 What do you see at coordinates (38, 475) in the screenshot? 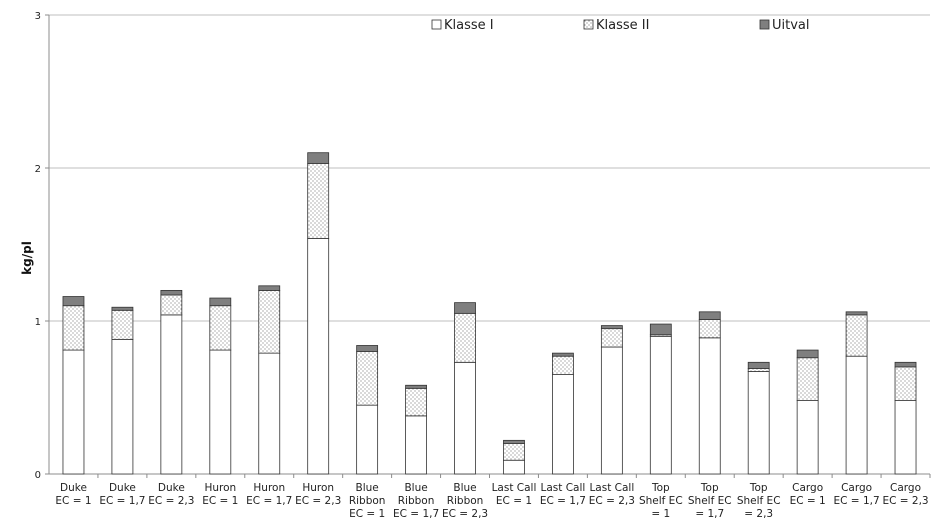
I see `y-tick-label: 0` at bounding box center [38, 475].